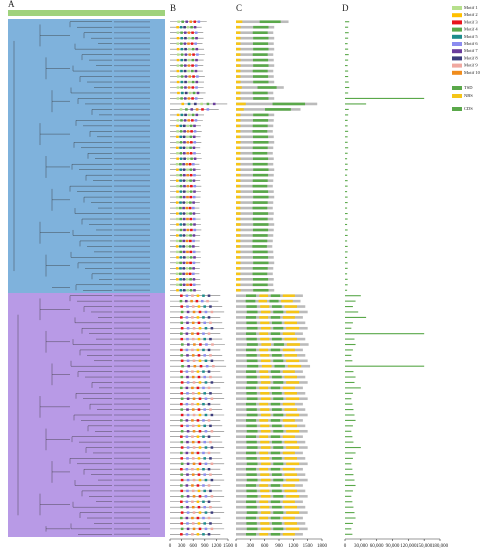 This screenshot has width=484, height=555. What do you see at coordinates (11, 4) in the screenshot?
I see `panel-label: A` at bounding box center [11, 4].